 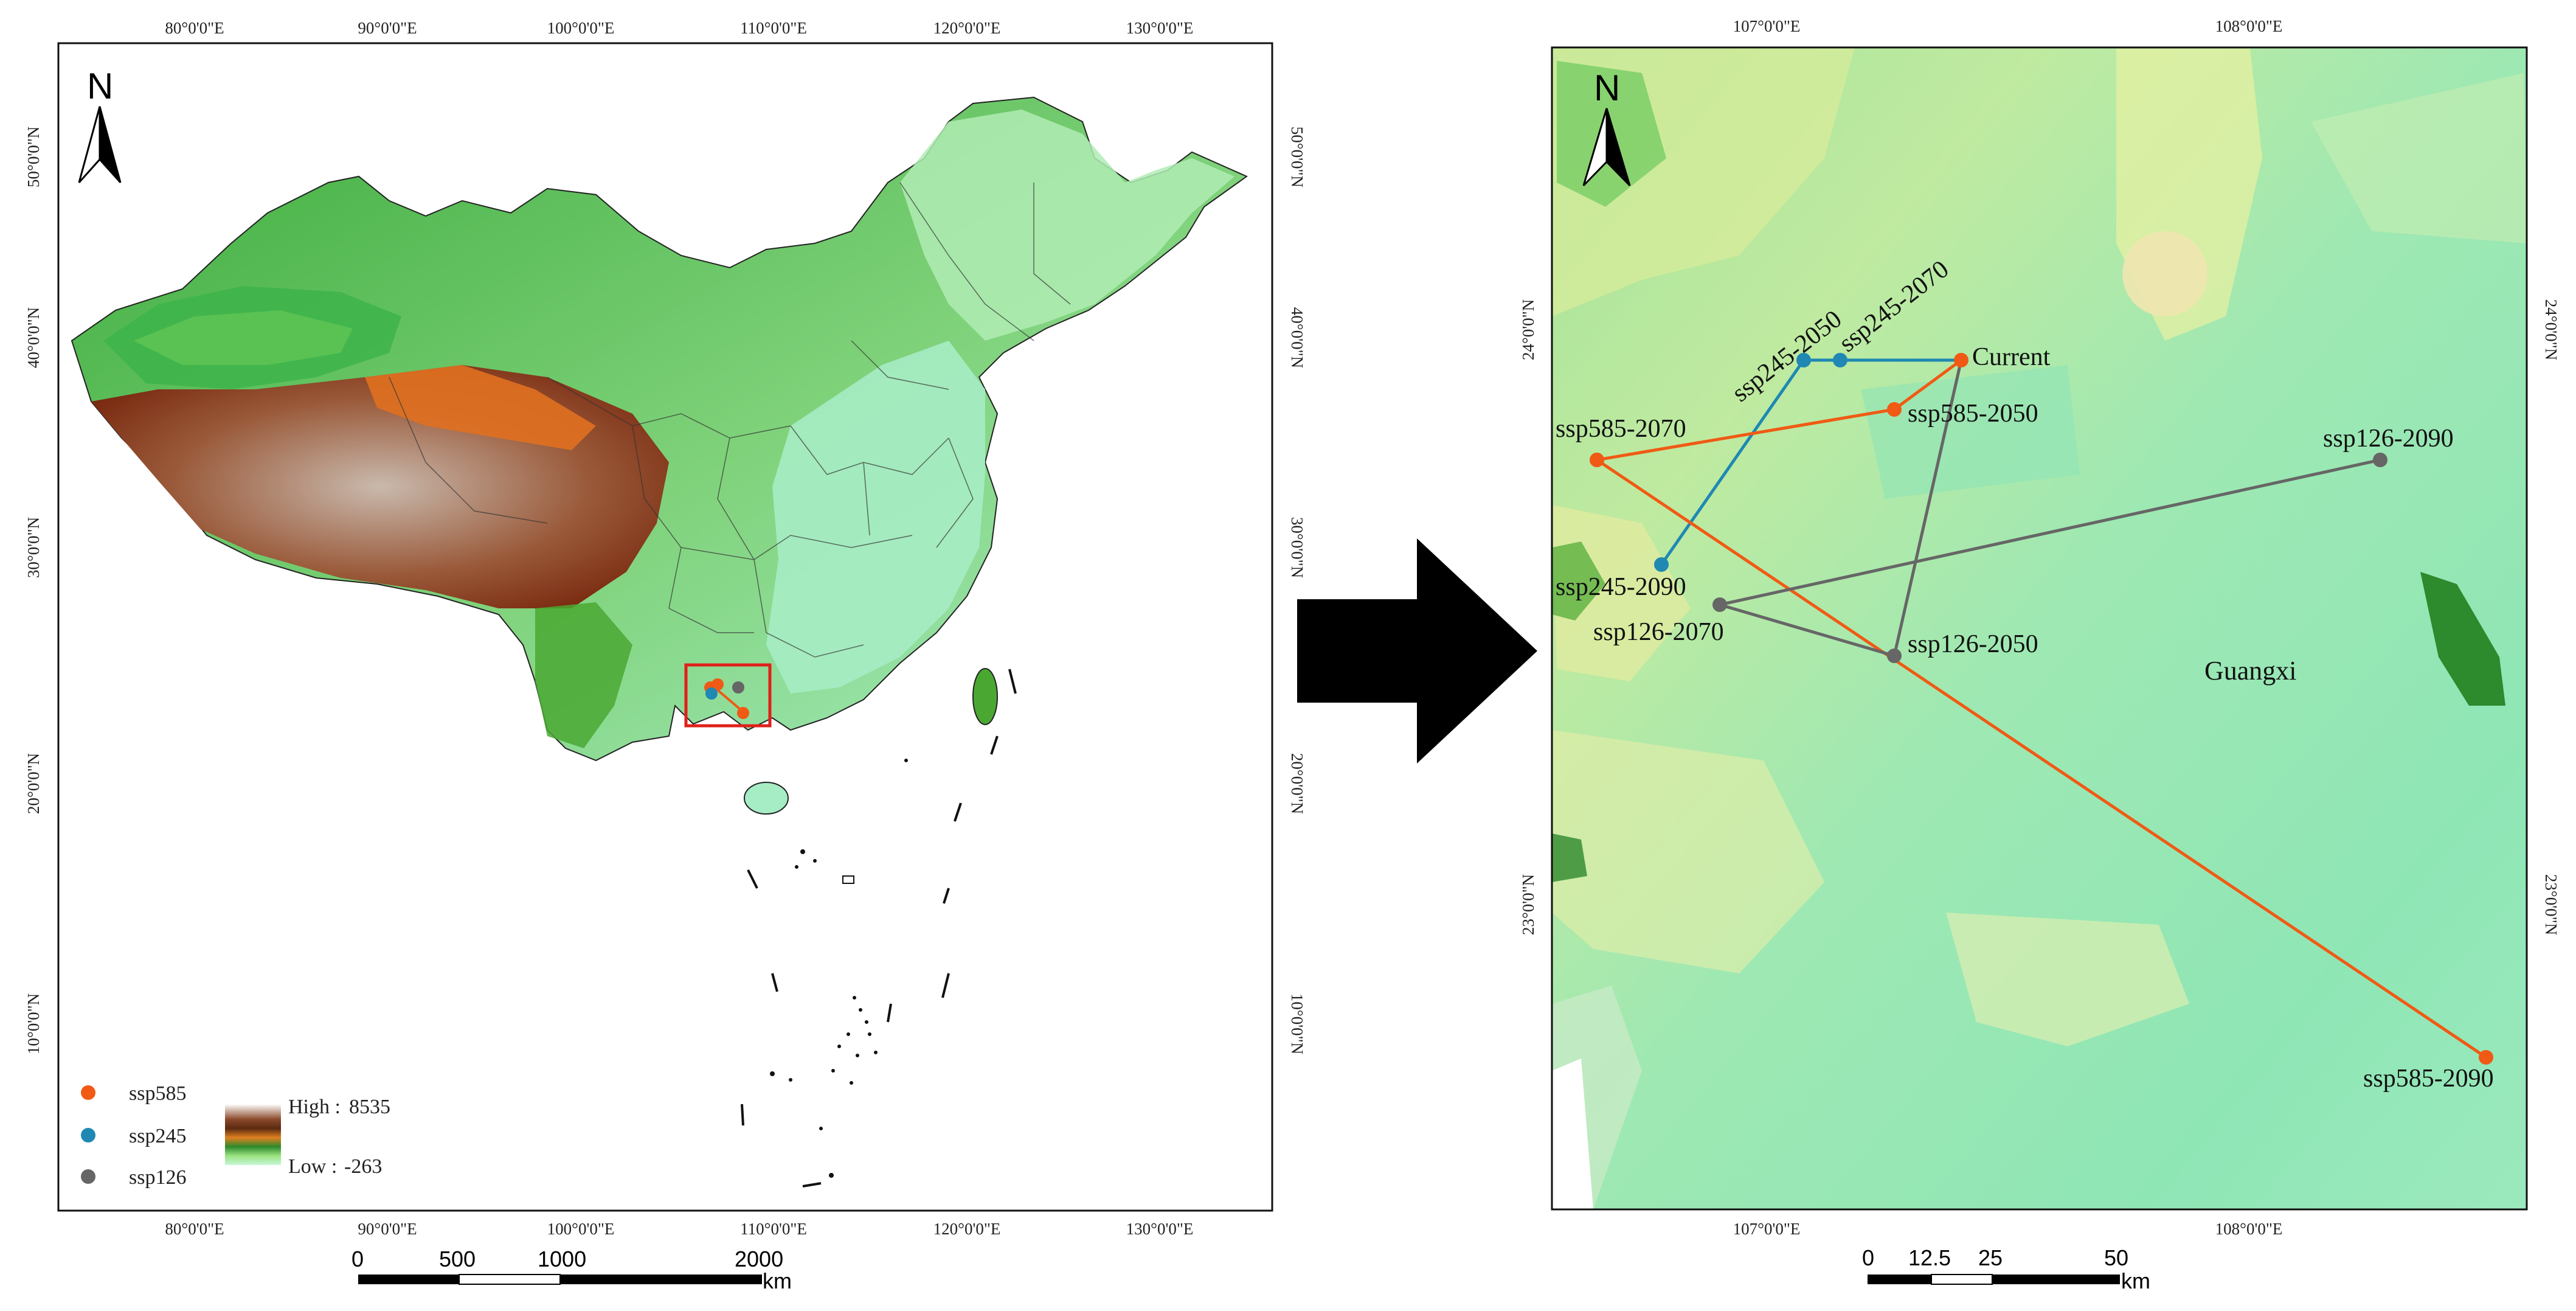 I want to click on label-ssp126-2090: ssp126-2090, so click(x=2388, y=439).